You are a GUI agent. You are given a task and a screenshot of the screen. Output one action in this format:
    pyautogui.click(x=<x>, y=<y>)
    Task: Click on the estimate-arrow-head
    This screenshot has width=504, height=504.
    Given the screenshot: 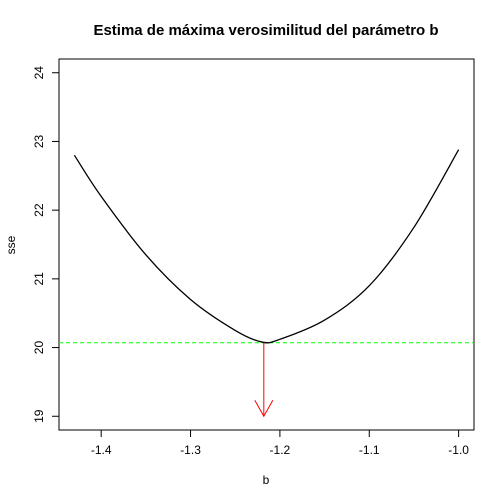 What is the action you would take?
    pyautogui.click(x=264, y=409)
    